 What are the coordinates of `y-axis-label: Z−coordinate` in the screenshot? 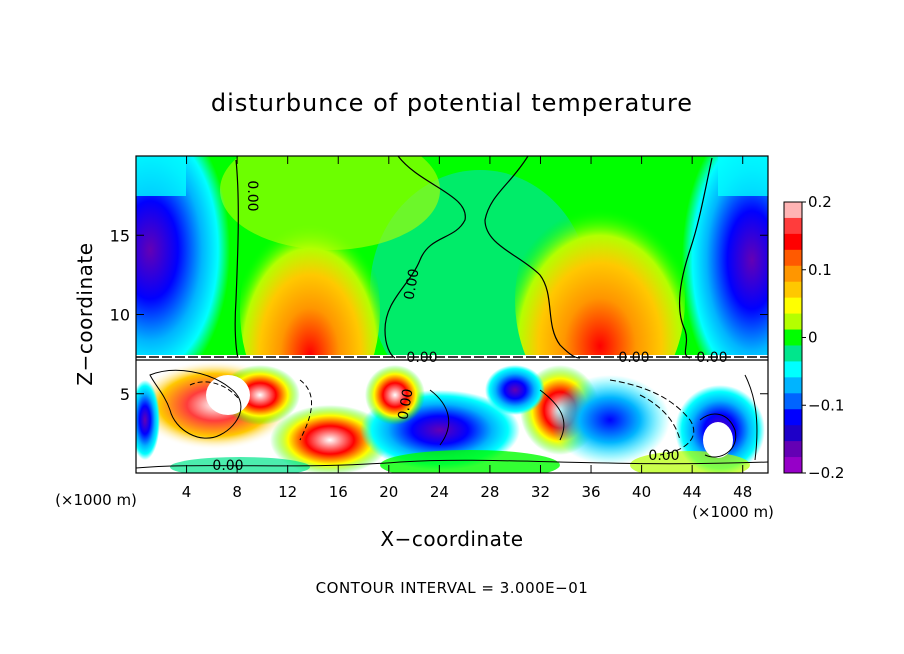 It's located at (85, 313).